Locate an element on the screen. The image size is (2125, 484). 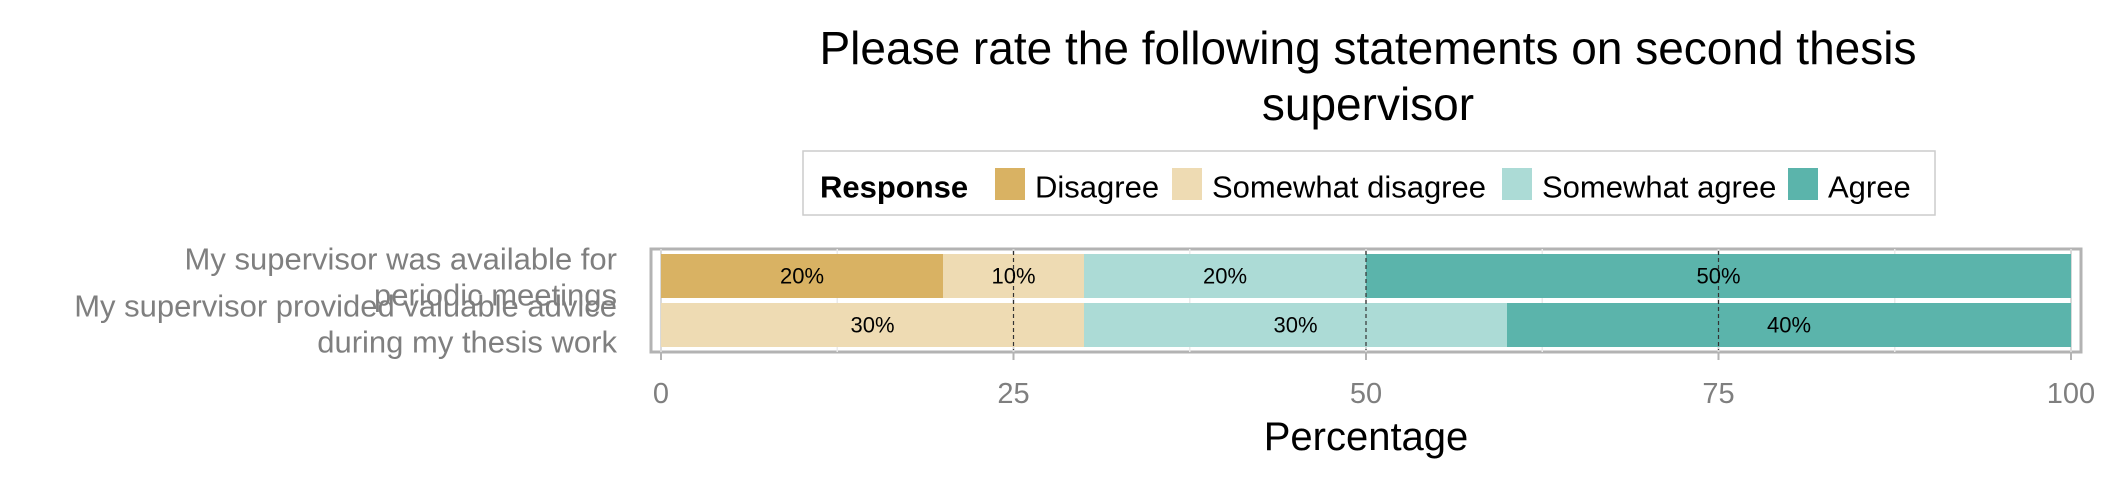
bar-agree is located at coordinates (1789, 325).